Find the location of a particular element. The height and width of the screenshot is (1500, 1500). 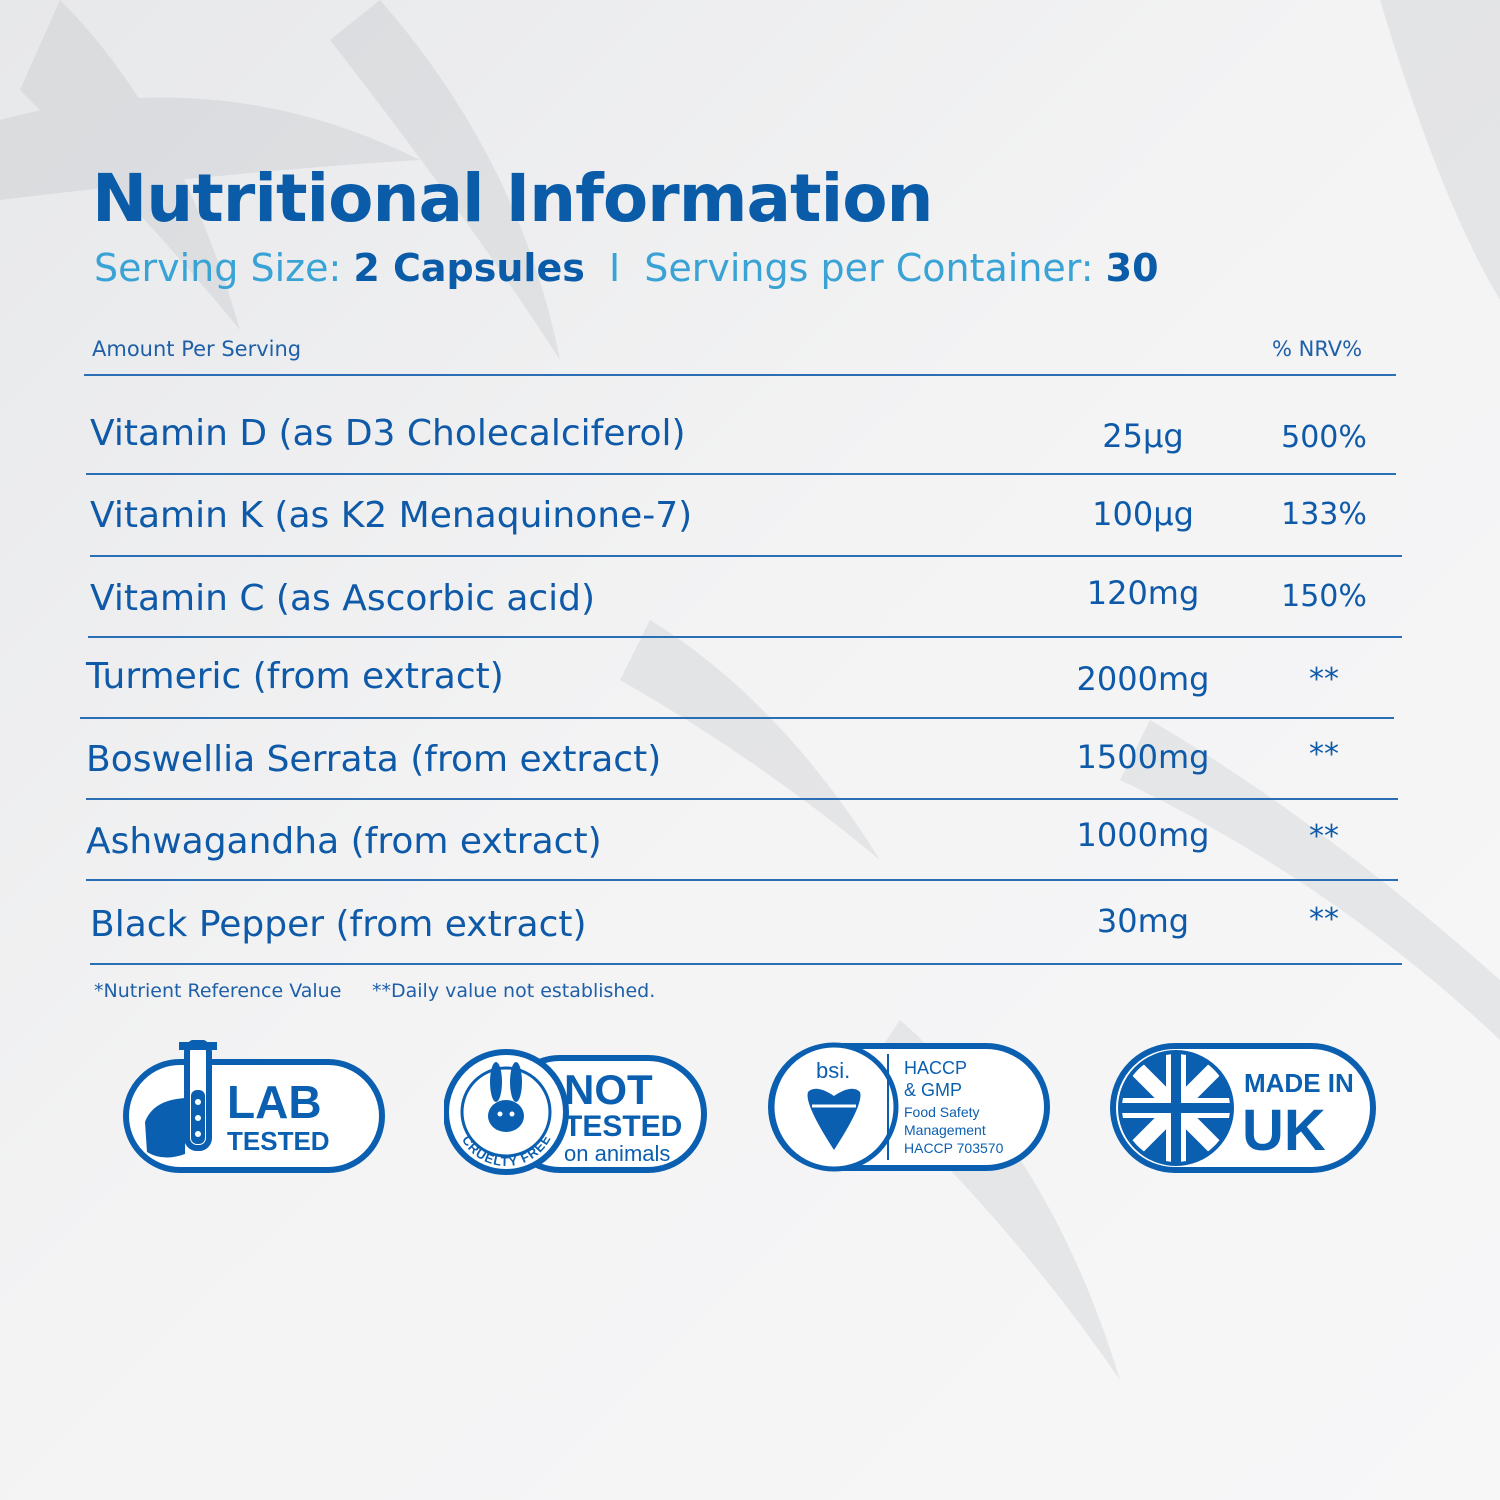

cruelty-free-badge: CRUELTY FREE NOT TESTED on animals is located at coordinates (576, 1107).